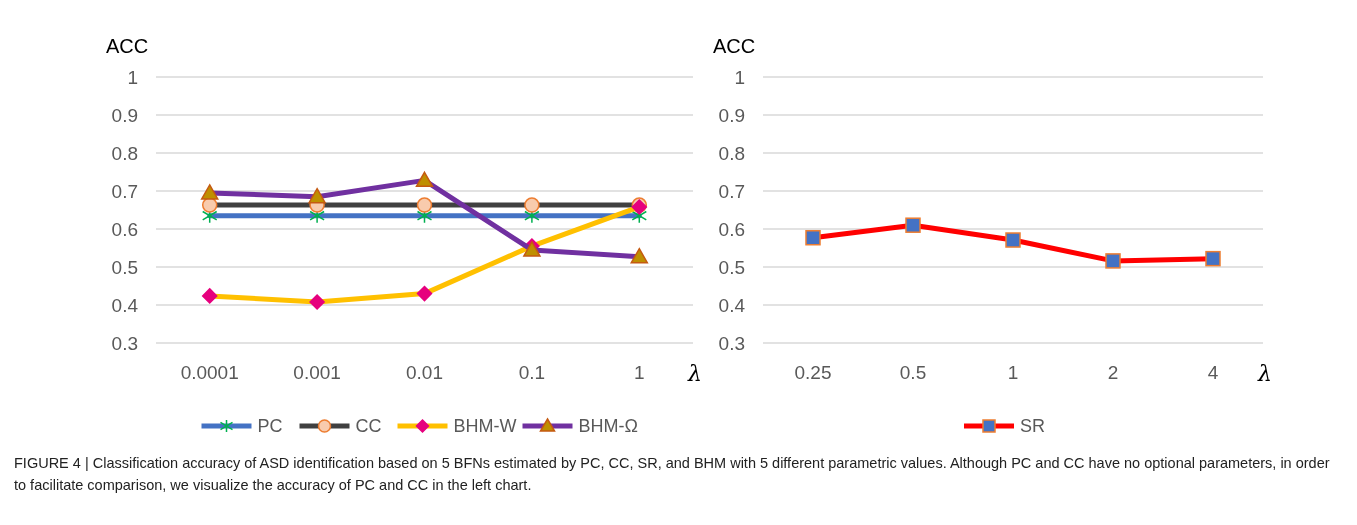 Image resolution: width=1357 pixels, height=525 pixels. I want to click on legend-label: BHM-W, so click(485, 426).